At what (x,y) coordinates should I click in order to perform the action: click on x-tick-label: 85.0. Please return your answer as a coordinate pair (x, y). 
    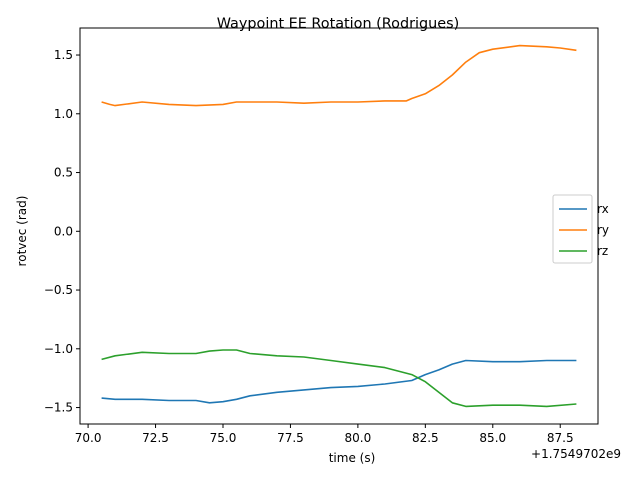
    Looking at the image, I should click on (492, 438).